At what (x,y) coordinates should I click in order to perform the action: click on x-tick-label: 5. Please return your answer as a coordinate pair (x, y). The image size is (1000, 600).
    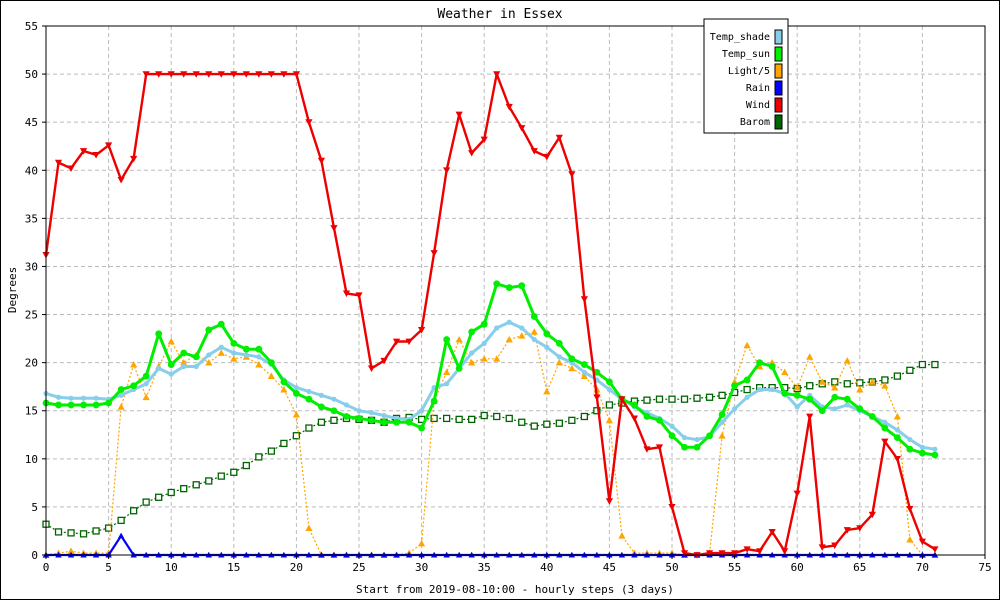
    Looking at the image, I should click on (108, 567).